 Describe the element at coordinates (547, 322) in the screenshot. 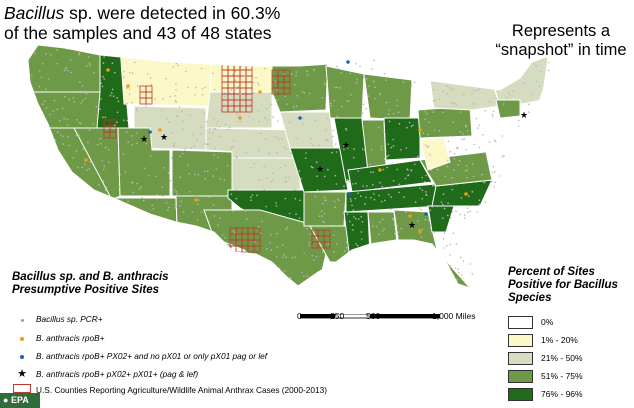

I see `percent-legend-label: 0%` at that location.